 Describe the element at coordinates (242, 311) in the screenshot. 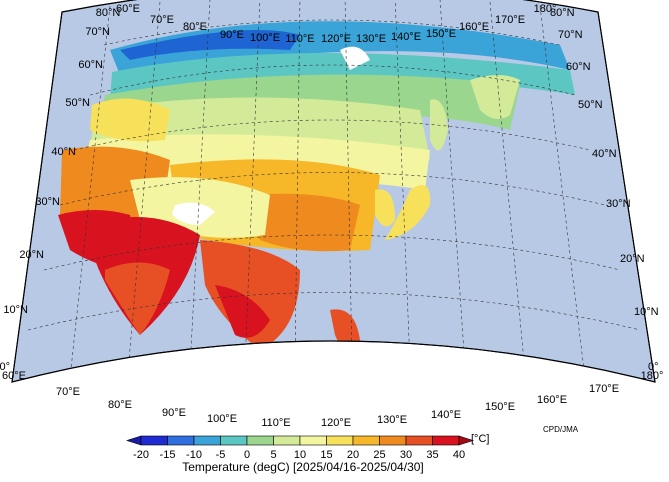

I see `thailand-extreme` at that location.